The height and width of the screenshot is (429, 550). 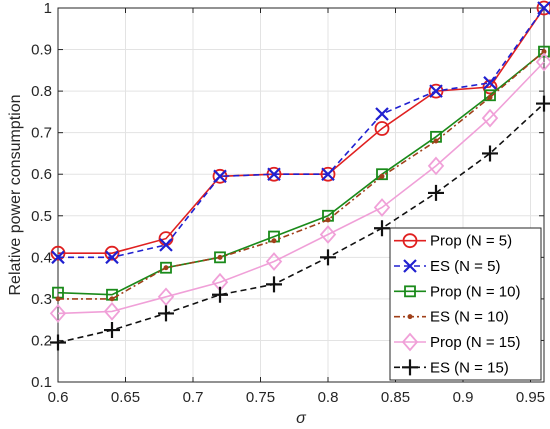 I want to click on legend-label: Prop (N = 10), so click(x=475, y=291).